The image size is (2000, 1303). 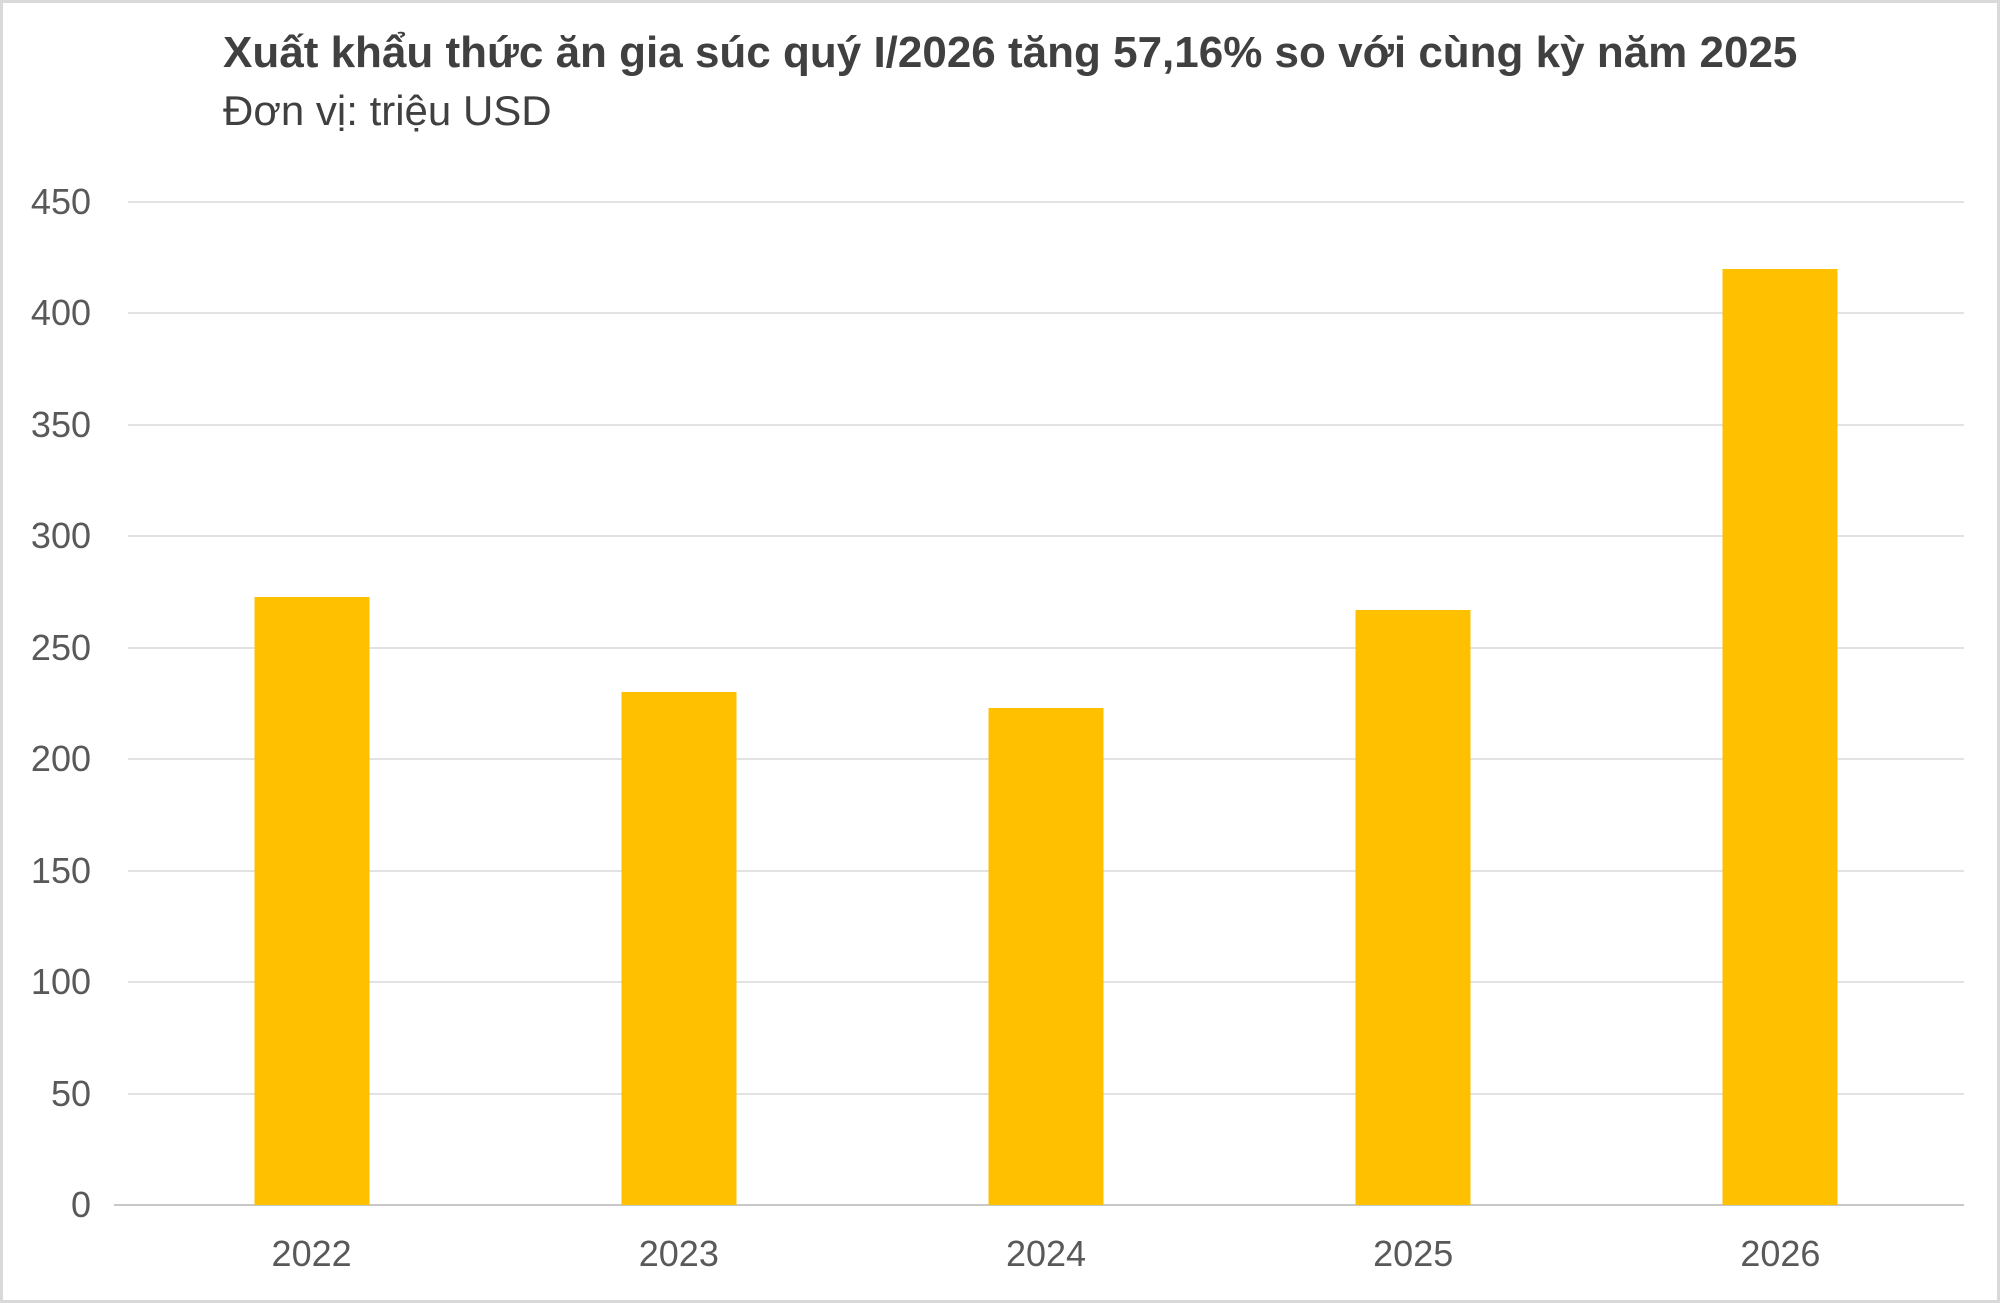 I want to click on bar-slot-2025, so click(x=1413, y=703).